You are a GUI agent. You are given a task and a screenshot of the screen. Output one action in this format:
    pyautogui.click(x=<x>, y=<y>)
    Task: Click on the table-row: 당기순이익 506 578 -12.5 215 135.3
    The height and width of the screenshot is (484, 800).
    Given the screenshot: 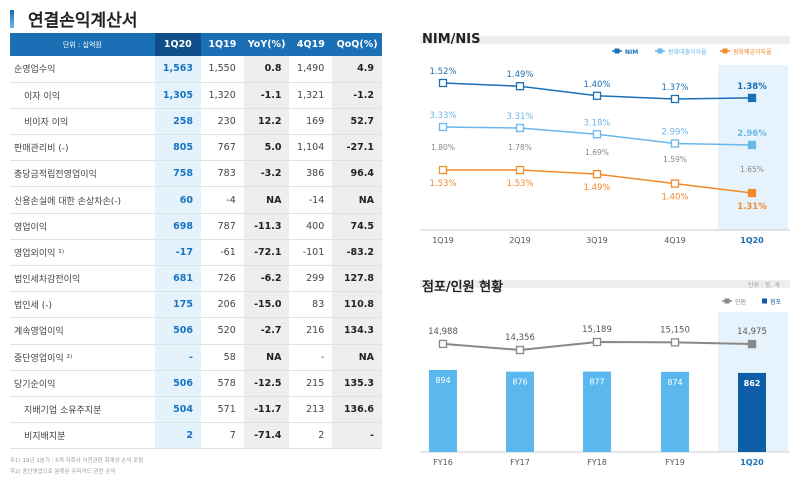 What is the action you would take?
    pyautogui.click(x=196, y=383)
    